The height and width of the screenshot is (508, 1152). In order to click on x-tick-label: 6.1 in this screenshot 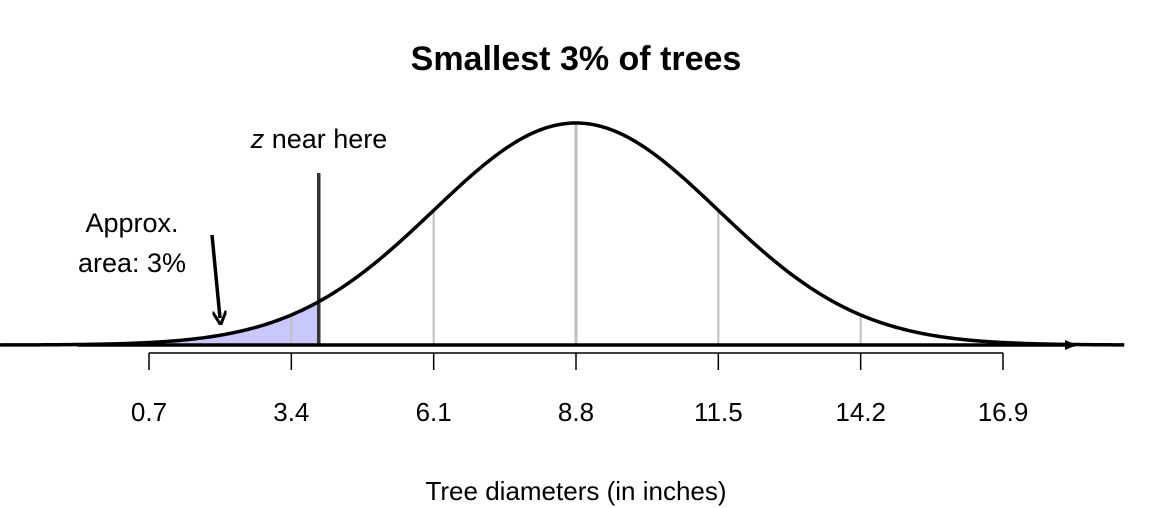, I will do `click(434, 412)`.